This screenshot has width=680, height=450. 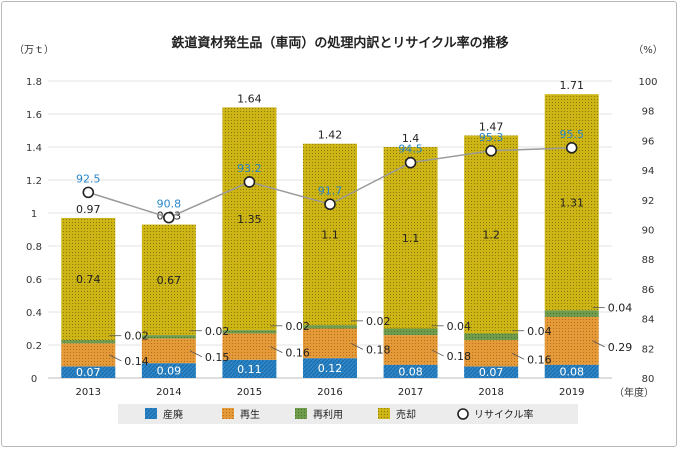 I want to click on left-tick-label: 1.4, so click(x=34, y=148).